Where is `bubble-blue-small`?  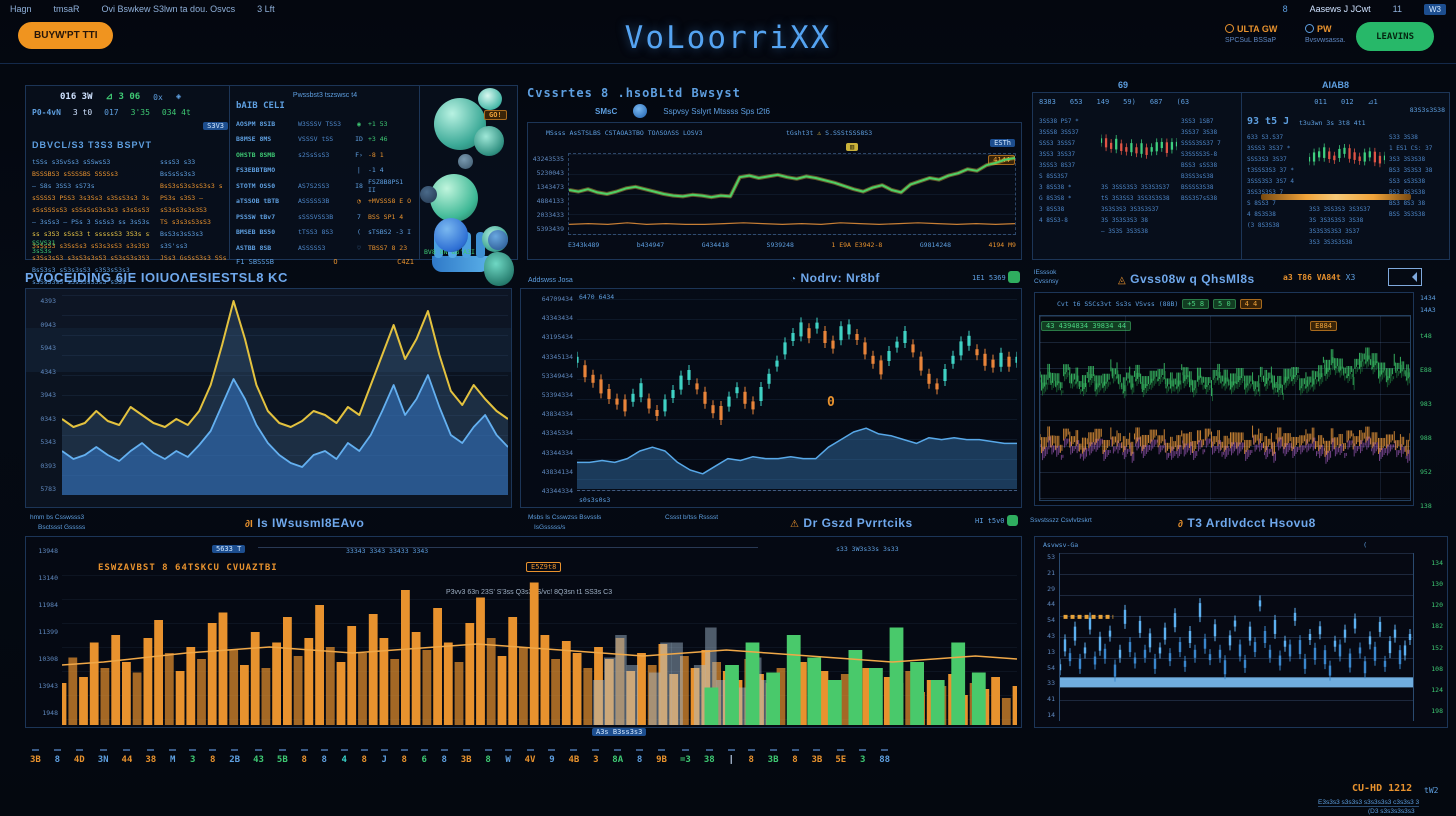 bubble-blue-small is located at coordinates (498, 240).